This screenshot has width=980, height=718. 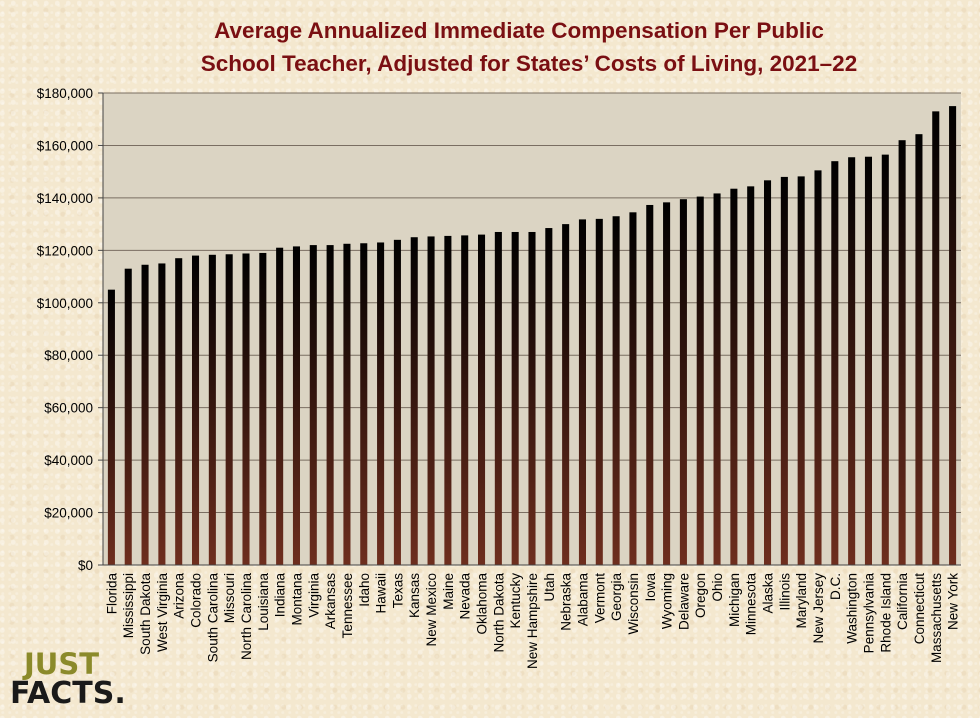 I want to click on bar: New York, so click(x=953, y=335).